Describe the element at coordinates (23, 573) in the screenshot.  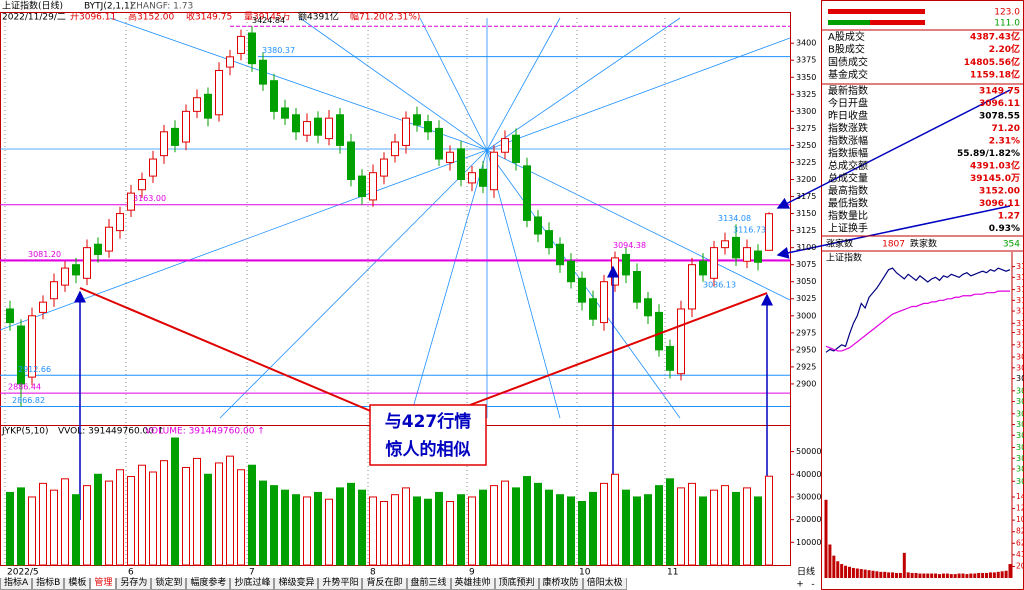
I see `x-tick-label: 2022/5` at that location.